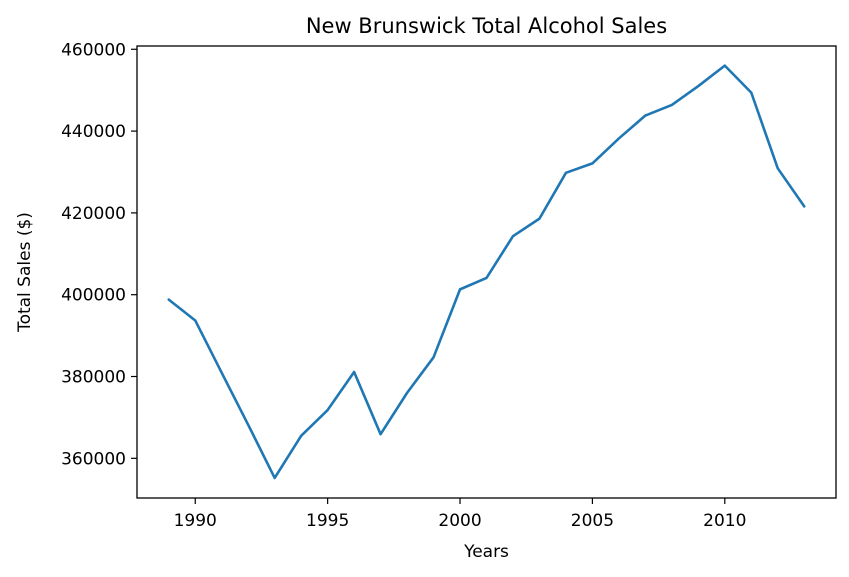 The image size is (849, 577). What do you see at coordinates (93, 296) in the screenshot?
I see `y-tick-label: 400000` at bounding box center [93, 296].